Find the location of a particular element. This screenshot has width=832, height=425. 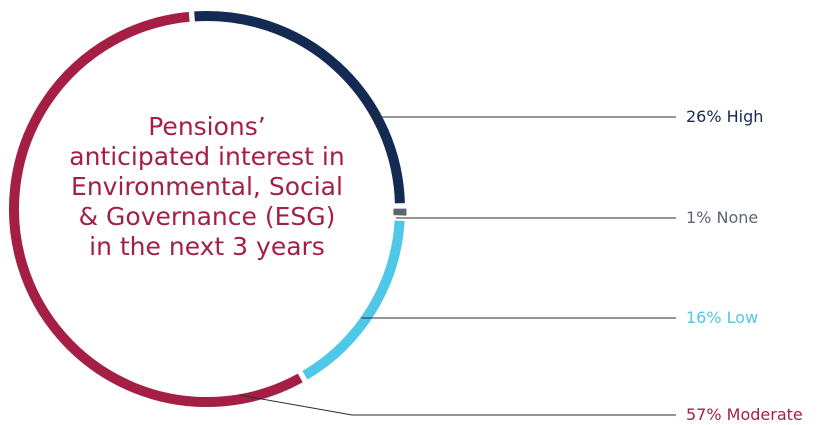

slice-label-high: 26% High is located at coordinates (725, 116).